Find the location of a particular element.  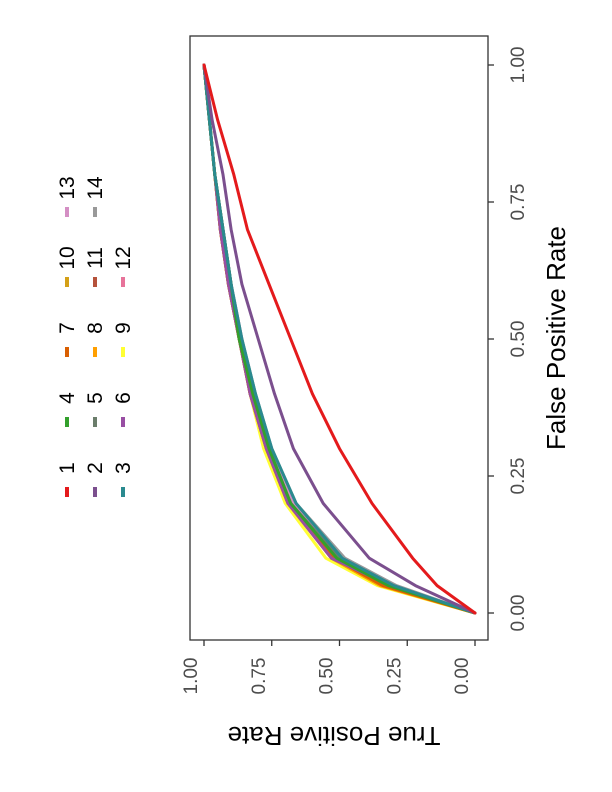

legend-label-4: 4 is located at coordinates (67, 398).